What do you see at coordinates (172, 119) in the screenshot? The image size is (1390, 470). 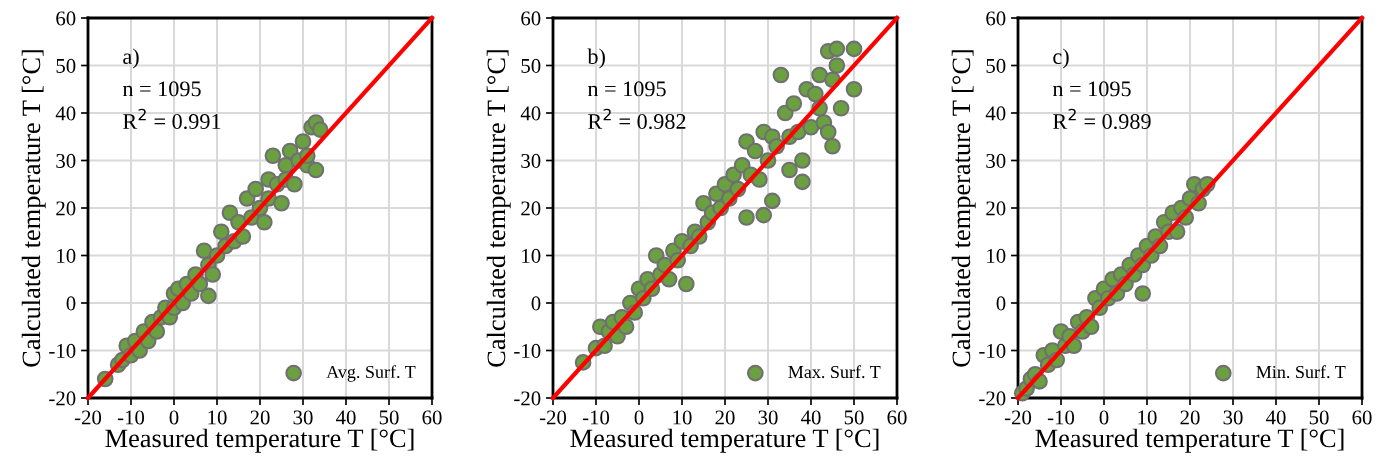 I see `annotation: R$^{2}$ = 0.991` at bounding box center [172, 119].